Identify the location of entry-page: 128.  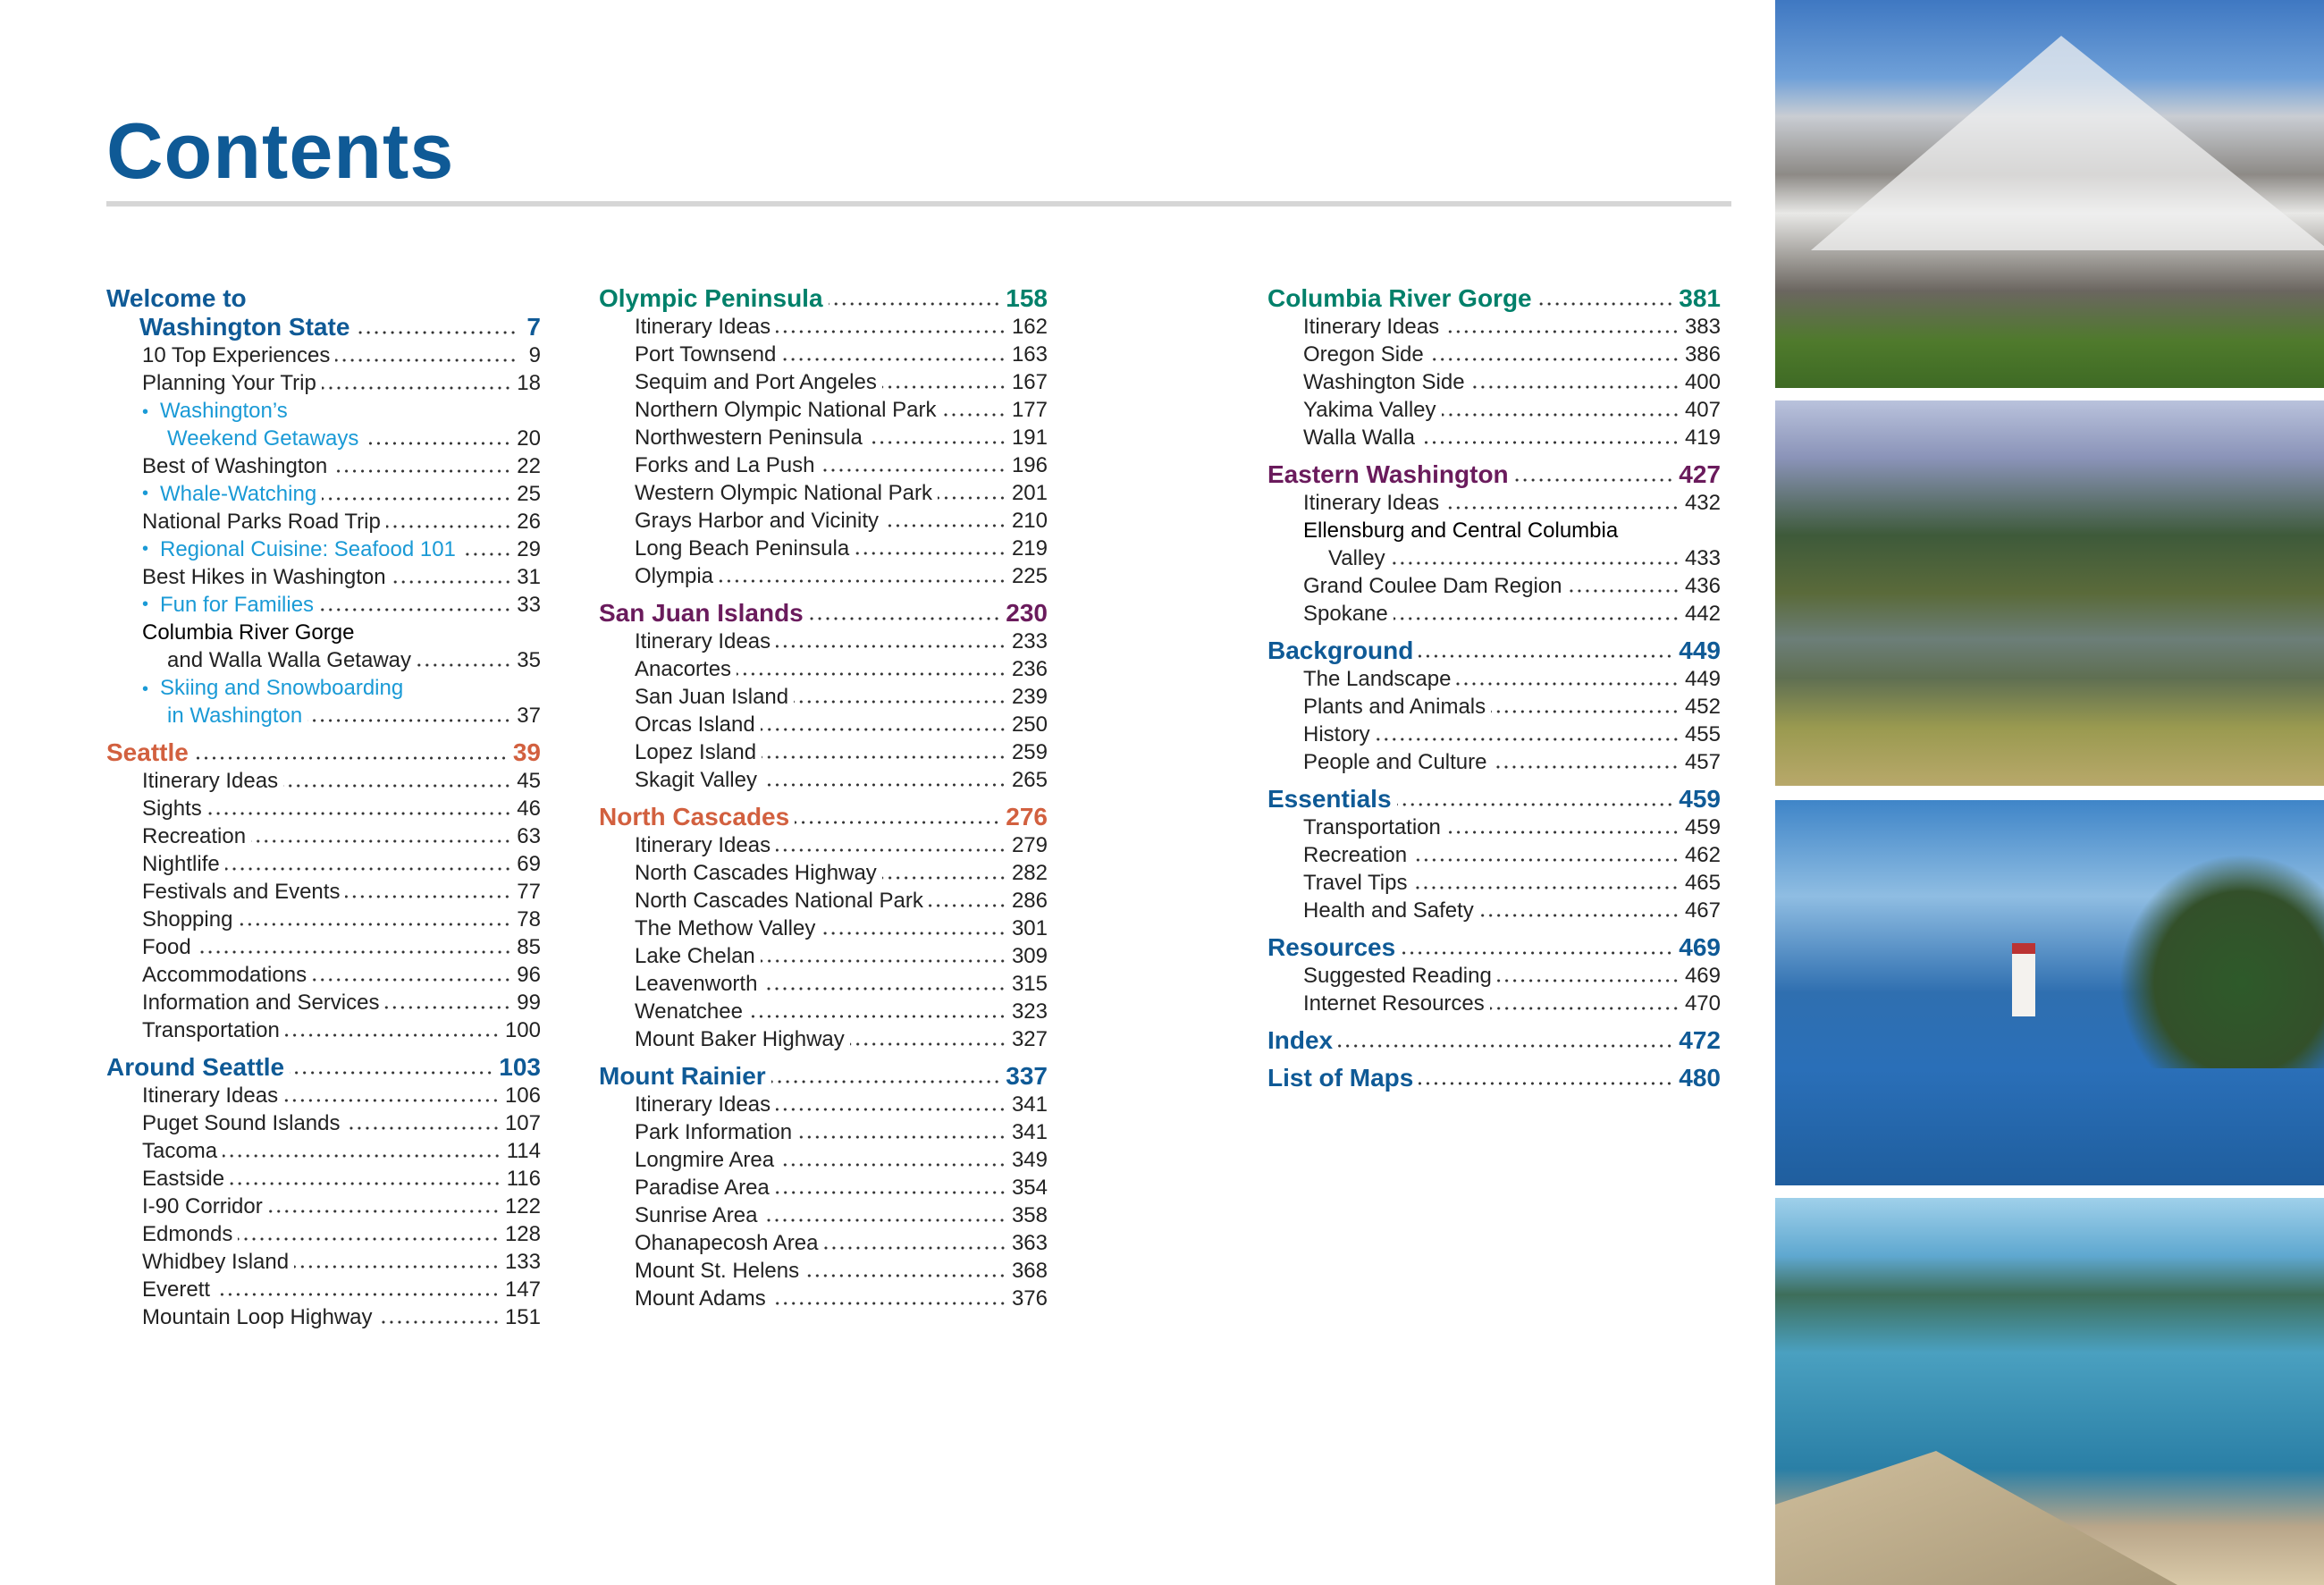
(522, 1234).